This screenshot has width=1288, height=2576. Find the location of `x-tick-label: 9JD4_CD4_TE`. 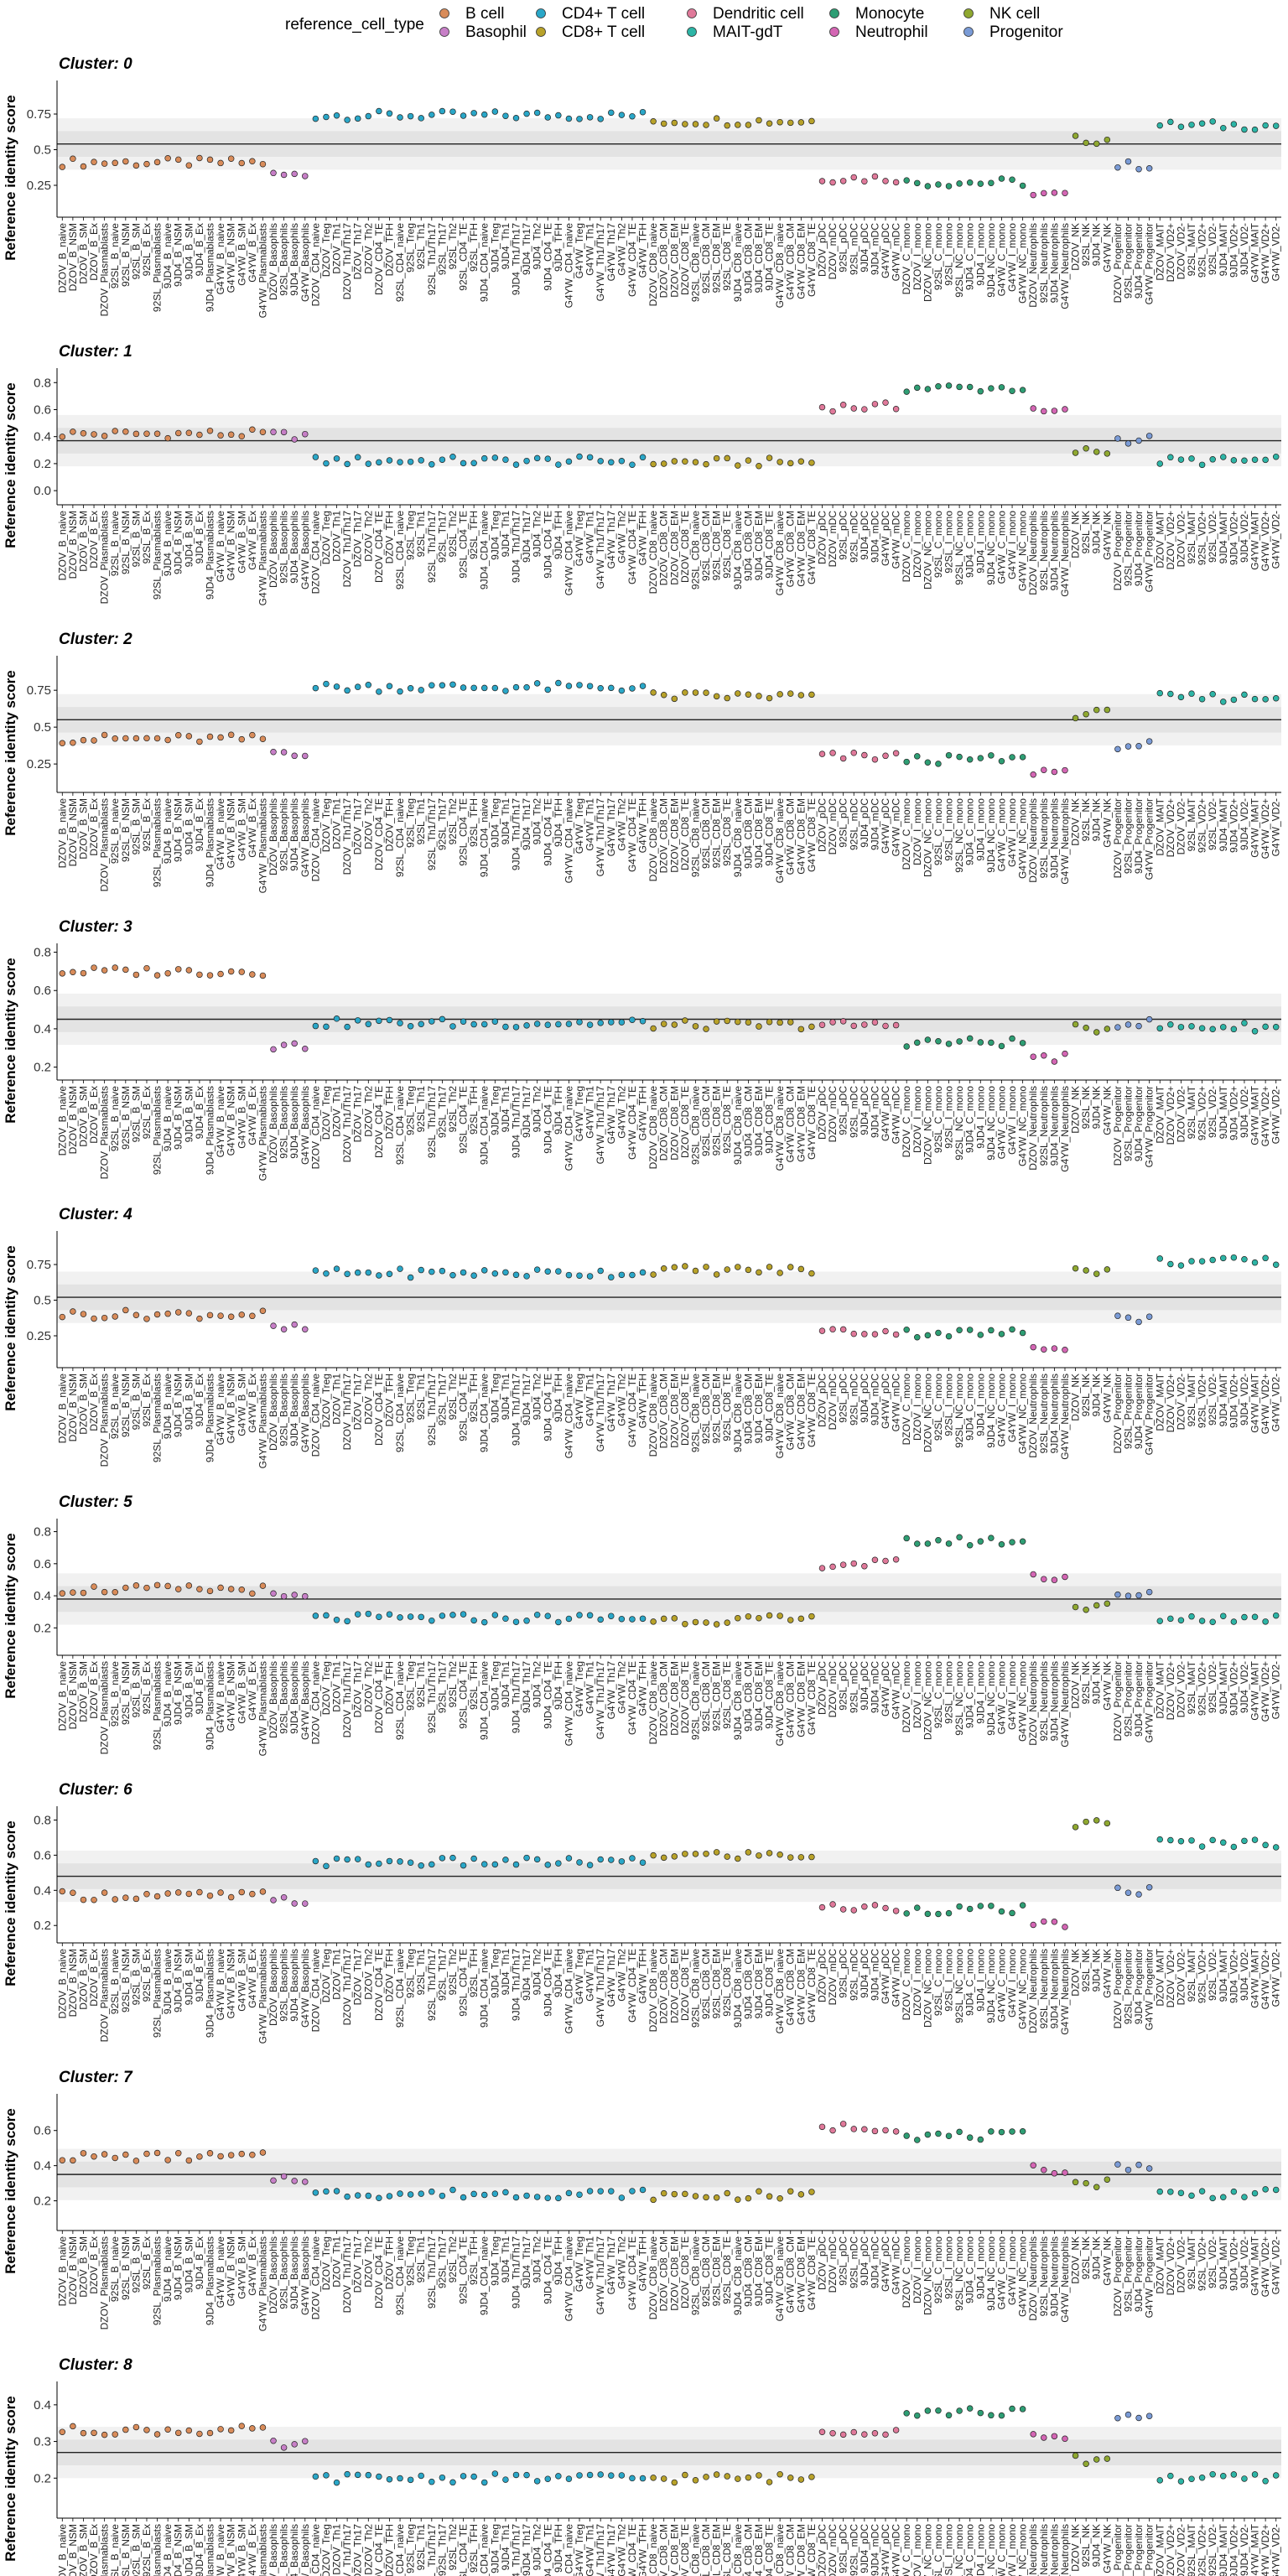

x-tick-label: 9JD4_CD4_TE is located at coordinates (547, 257).